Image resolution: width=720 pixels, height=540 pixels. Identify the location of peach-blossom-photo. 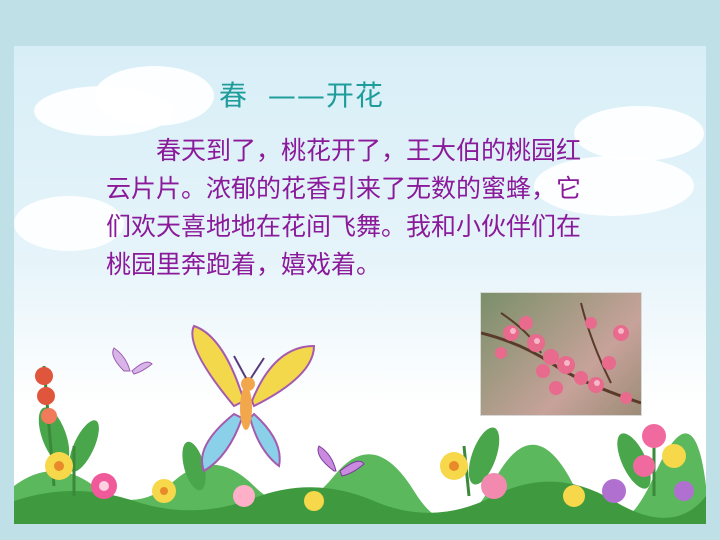
(561, 354).